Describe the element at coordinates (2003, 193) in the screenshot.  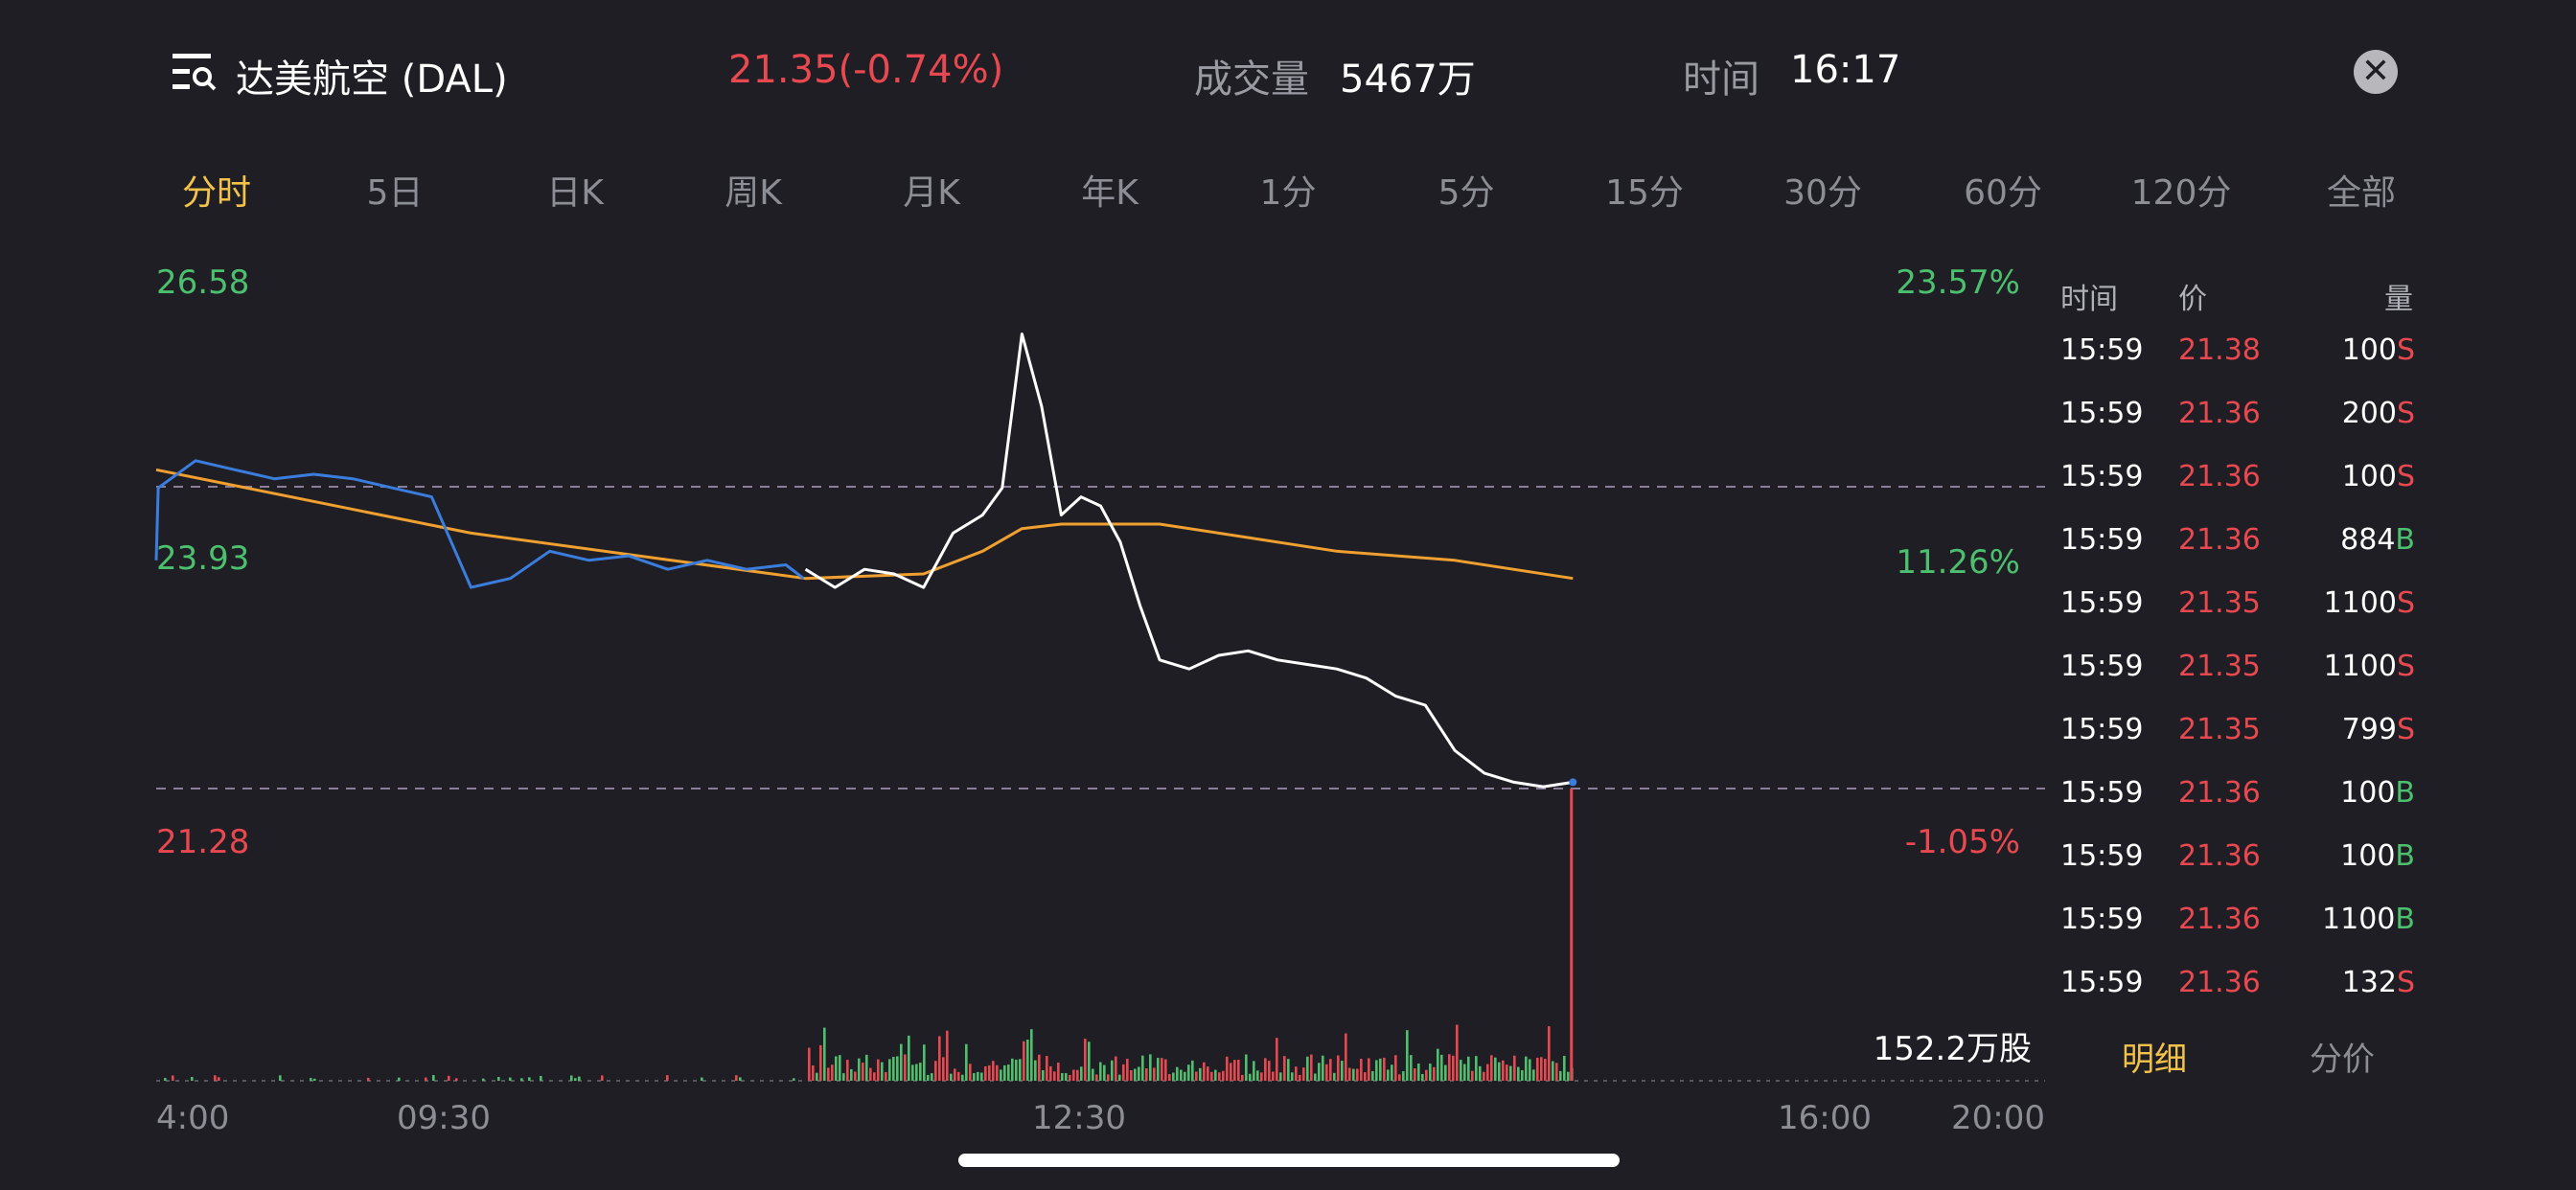
I see `tab-10: 60分` at that location.